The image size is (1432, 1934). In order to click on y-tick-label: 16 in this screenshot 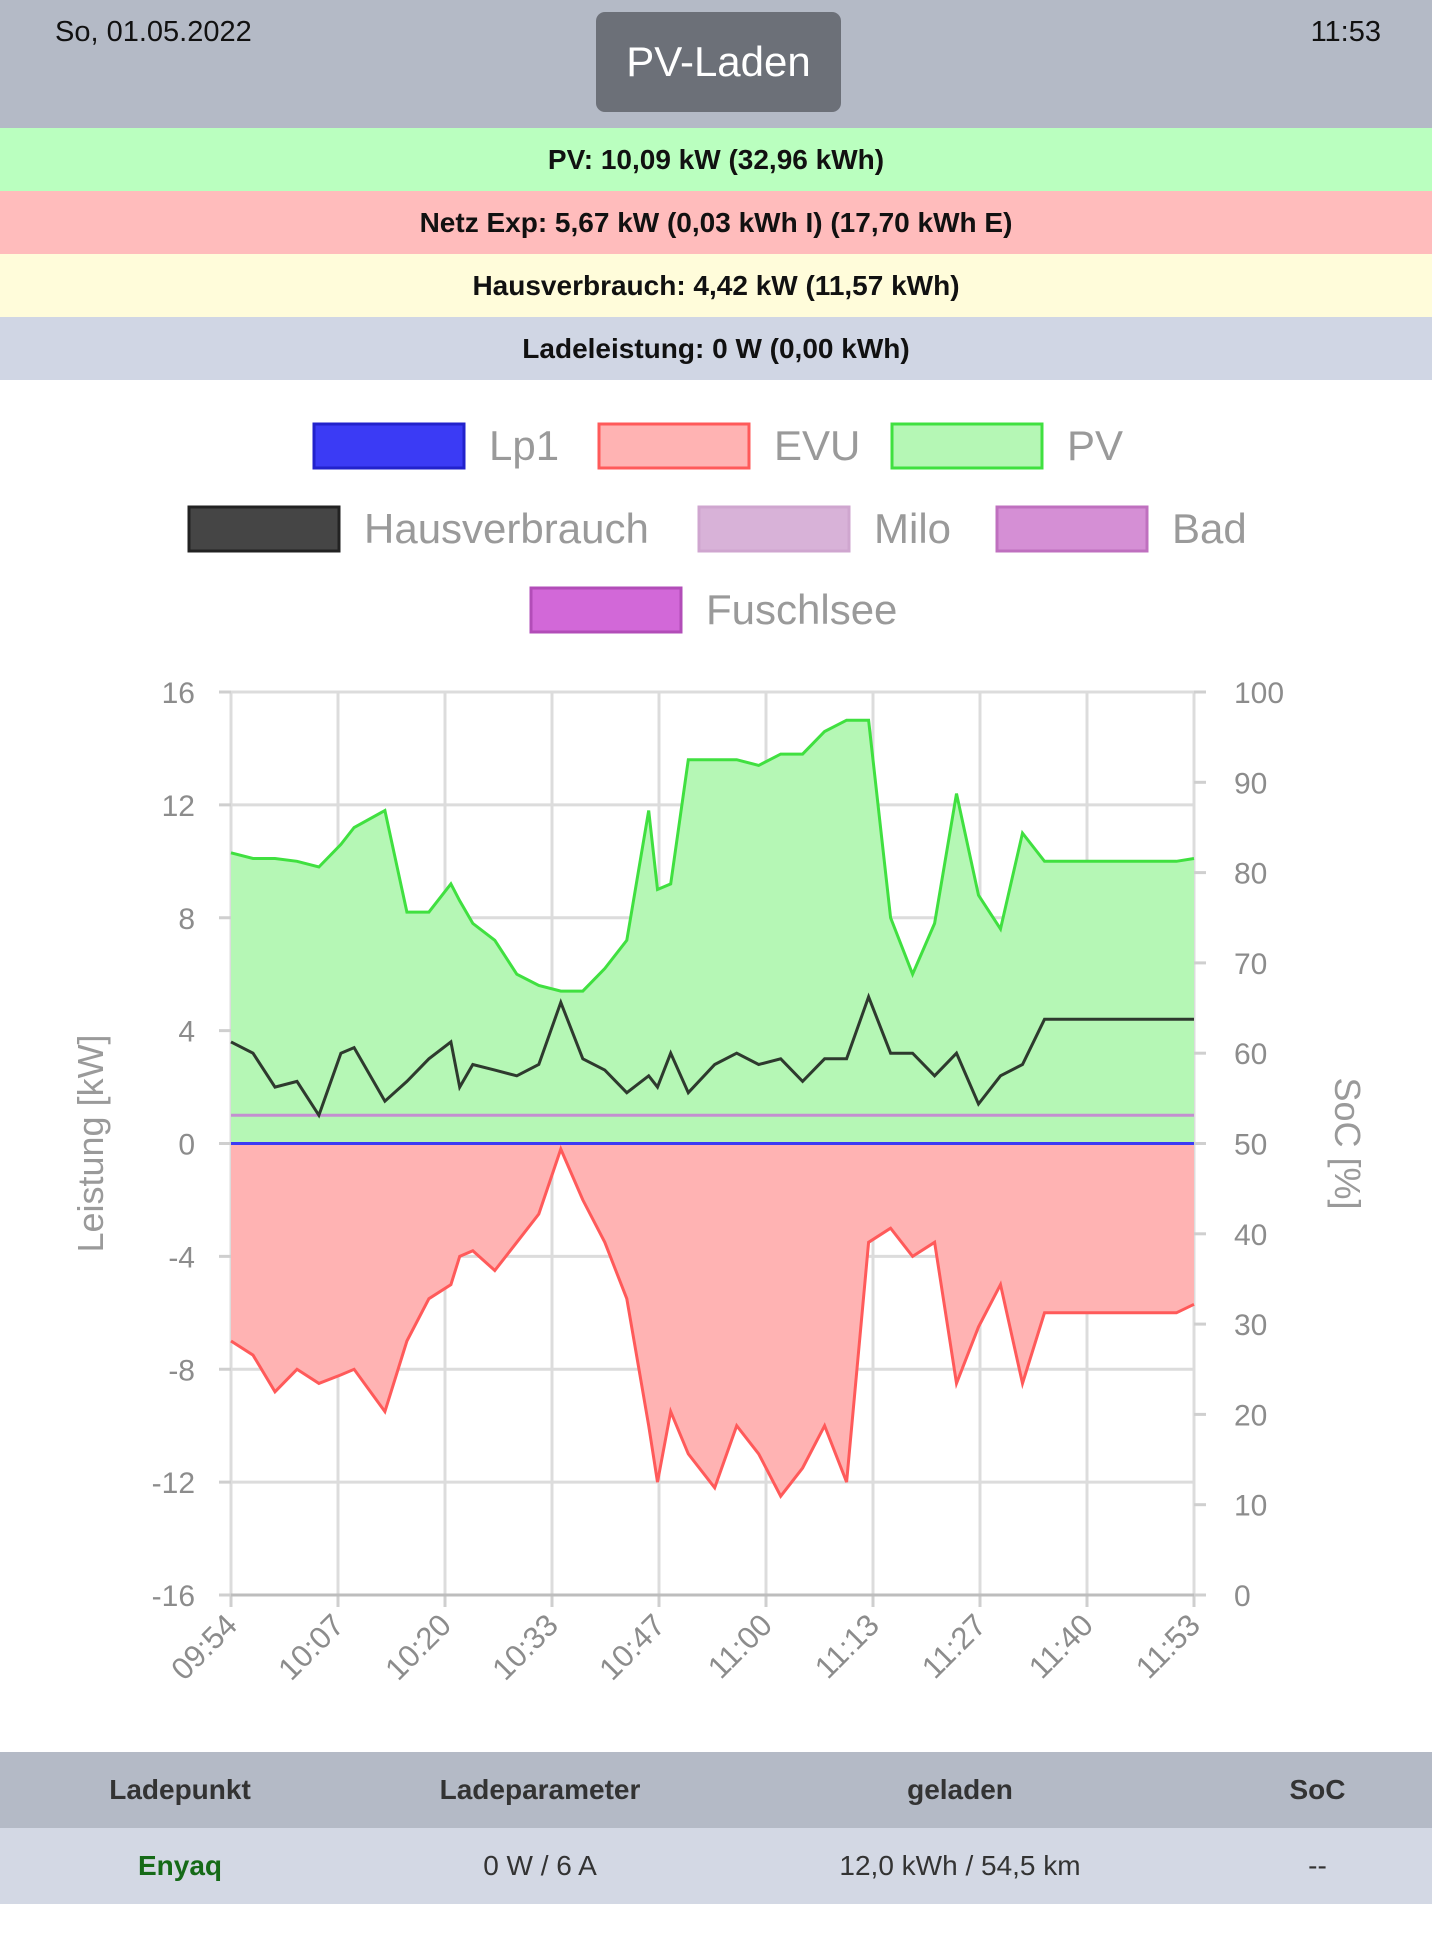, I will do `click(178, 693)`.